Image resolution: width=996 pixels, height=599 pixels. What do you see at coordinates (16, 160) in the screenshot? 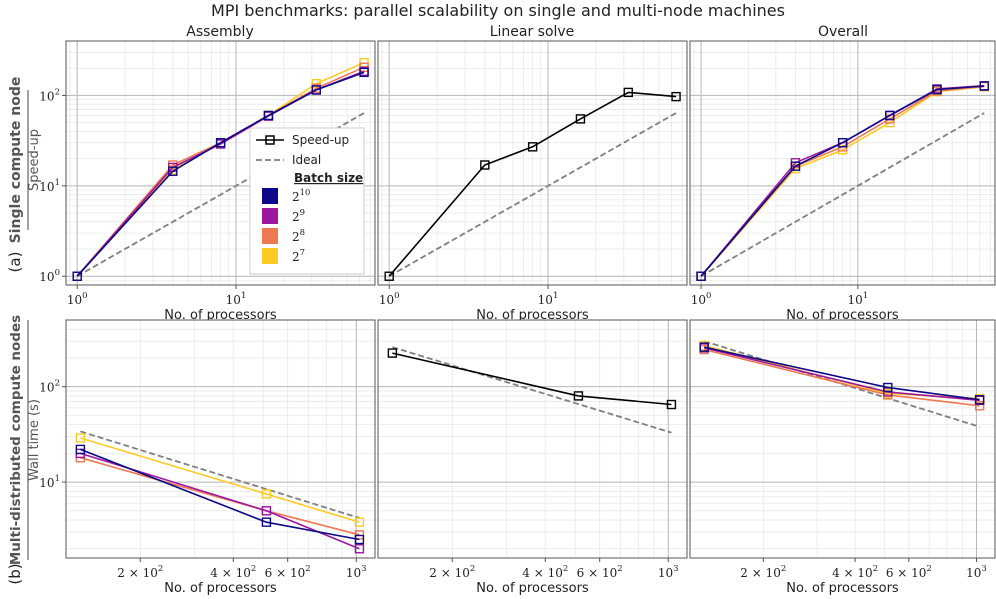
I see `row-a-name: Single compute node` at bounding box center [16, 160].